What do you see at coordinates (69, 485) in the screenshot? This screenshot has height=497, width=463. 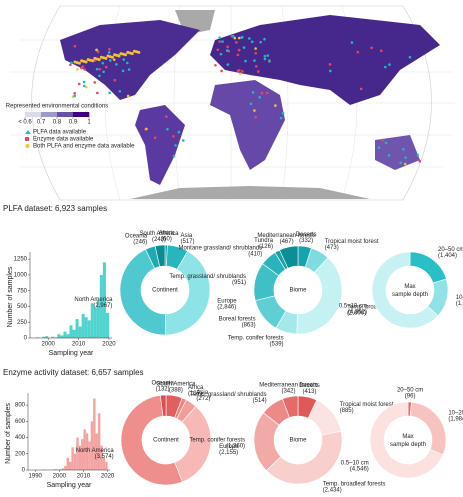 I see `x-axis-label: Sampling year` at bounding box center [69, 485].